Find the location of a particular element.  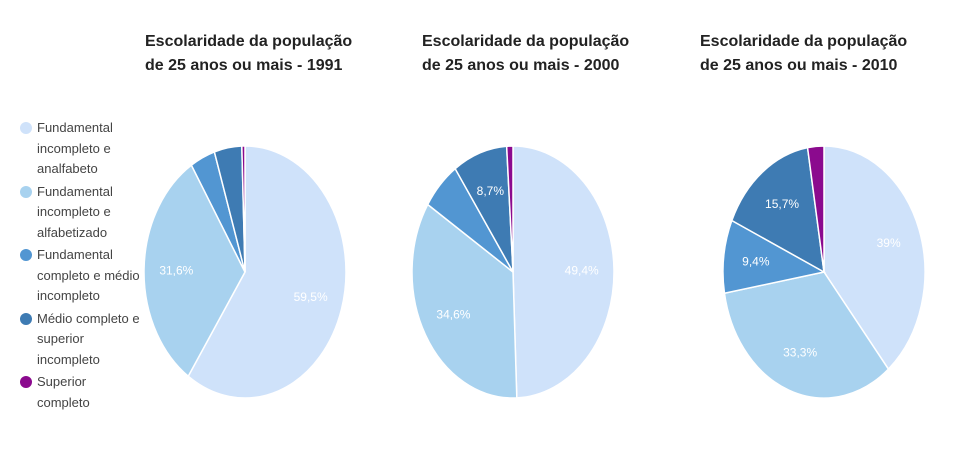

legend-item: Fundamental completo e médio incompleto is located at coordinates (80, 276).